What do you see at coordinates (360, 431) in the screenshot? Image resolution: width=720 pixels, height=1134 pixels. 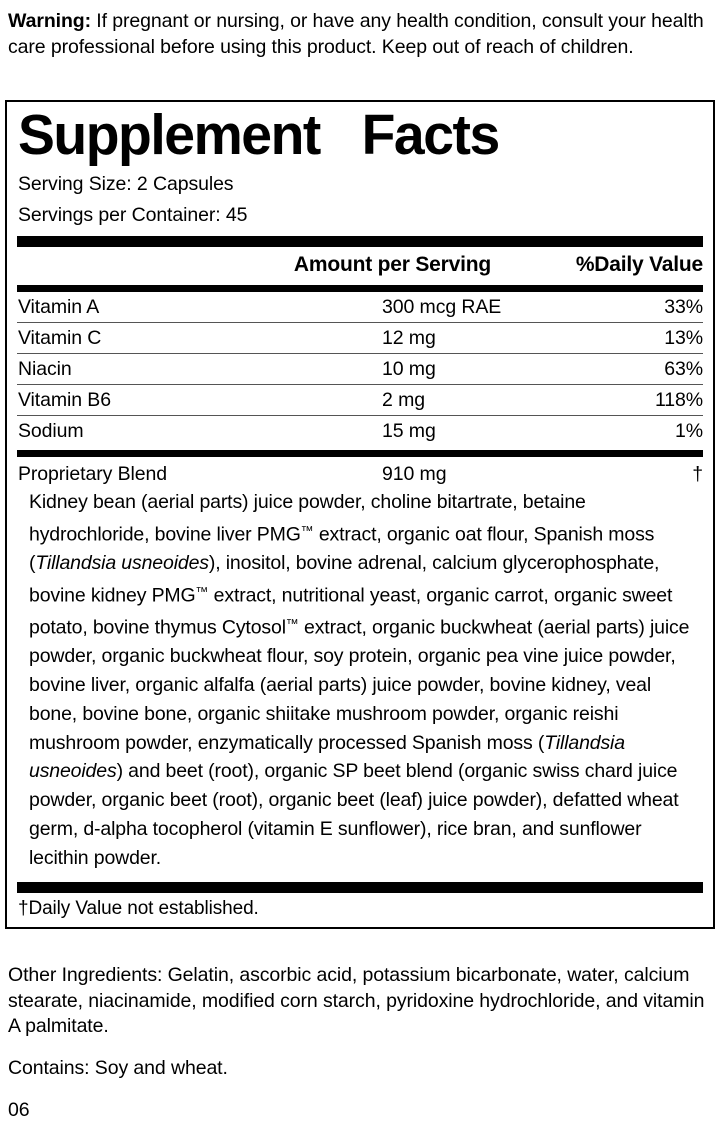 I see `table-row: Sodium 15 mg 1%` at bounding box center [360, 431].